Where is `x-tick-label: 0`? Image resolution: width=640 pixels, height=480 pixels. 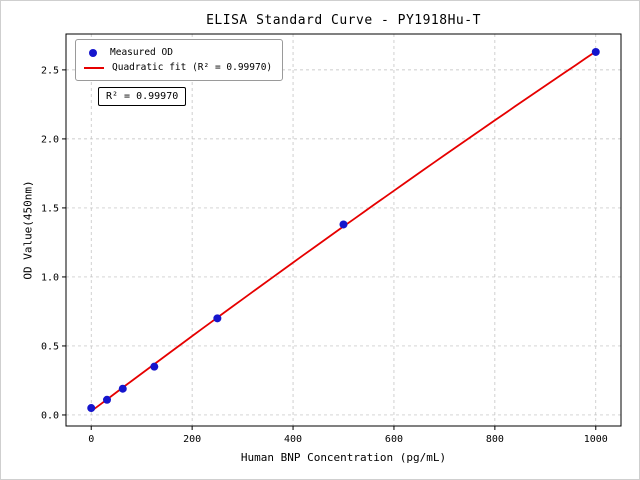 x-tick-label: 0 is located at coordinates (91, 439).